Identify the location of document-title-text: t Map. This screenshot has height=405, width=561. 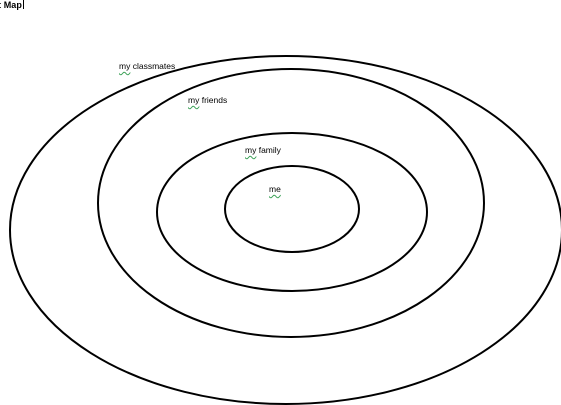
(11, 5).